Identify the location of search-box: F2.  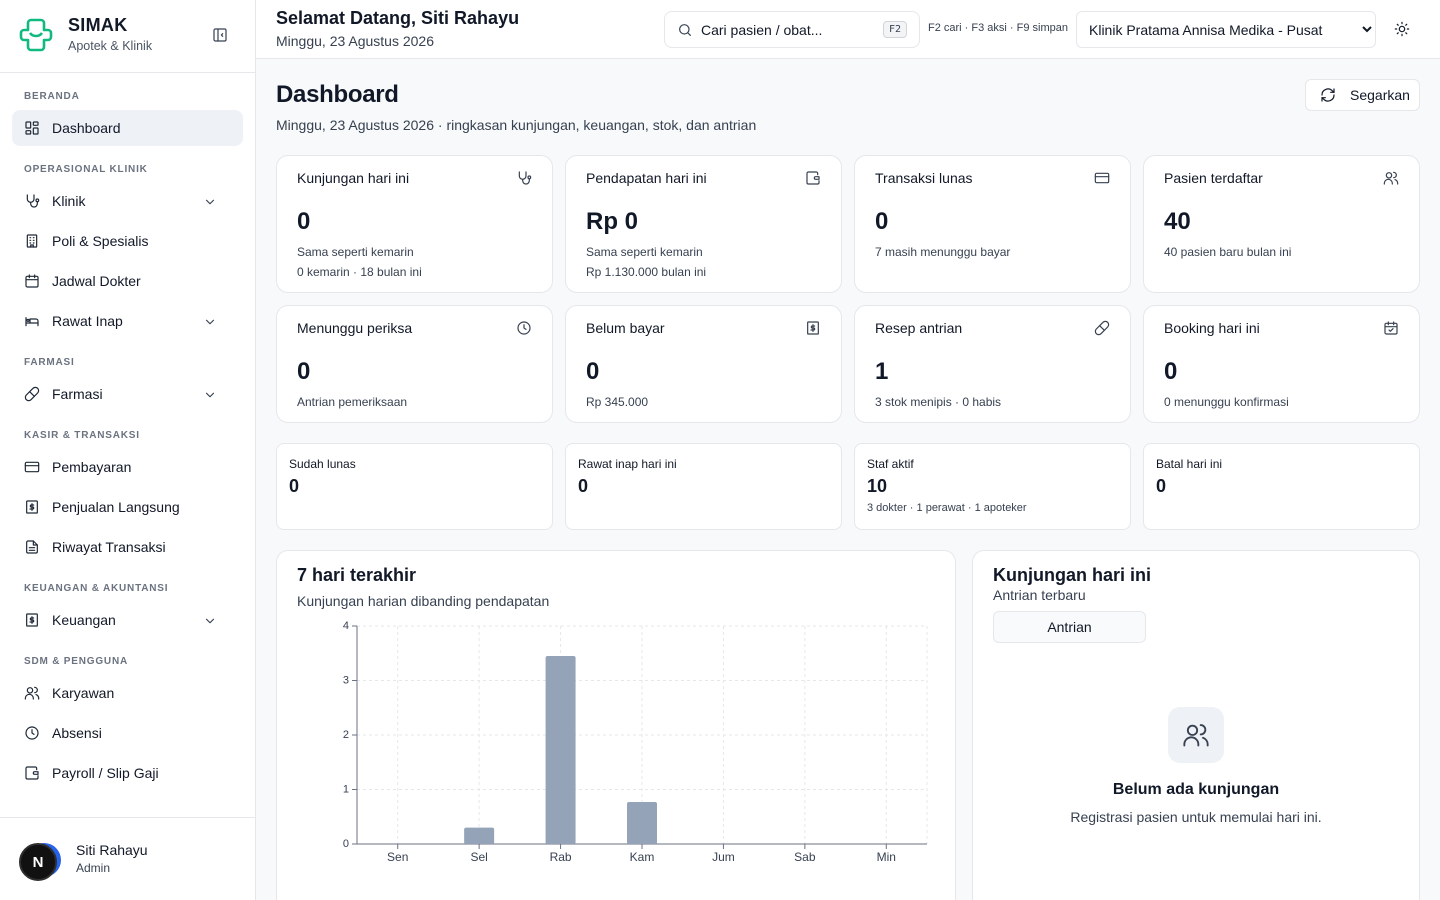
(792, 29).